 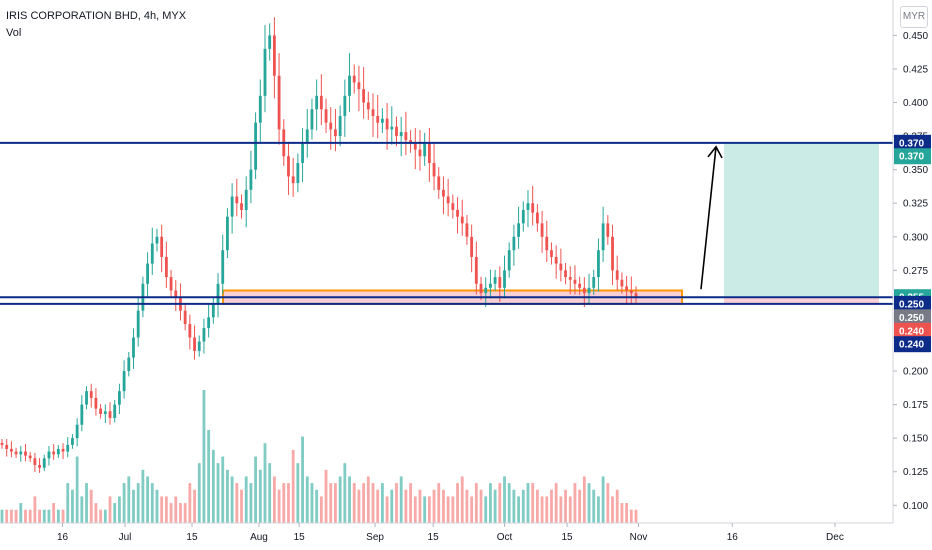 I want to click on volume-label: Vol, so click(x=14, y=33).